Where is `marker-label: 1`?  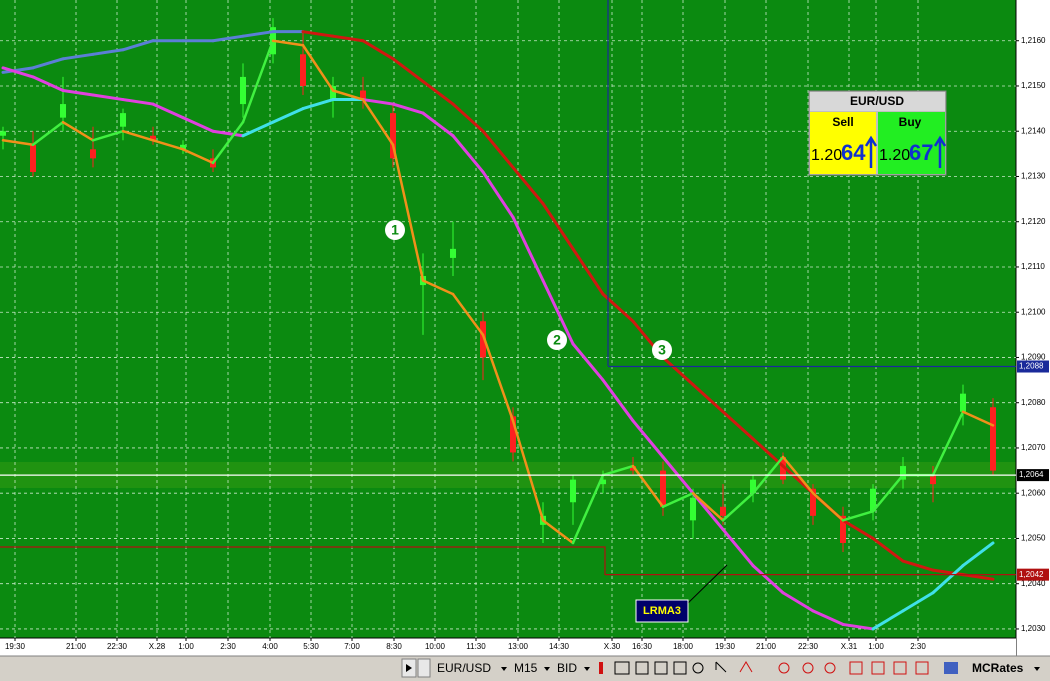 marker-label: 1 is located at coordinates (395, 230).